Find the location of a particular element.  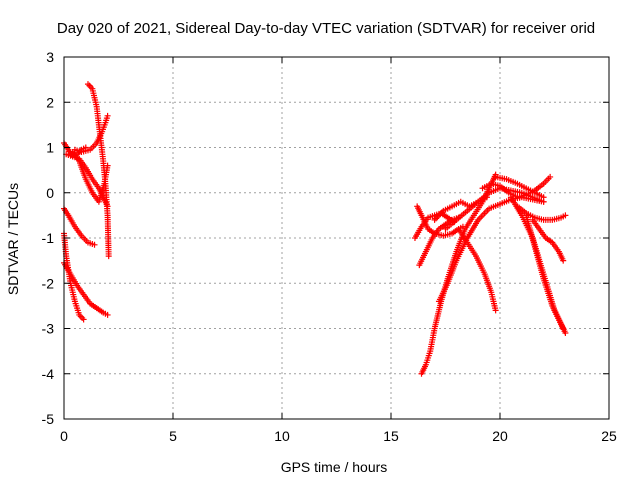

y-tick-label: -3 is located at coordinates (48, 329).